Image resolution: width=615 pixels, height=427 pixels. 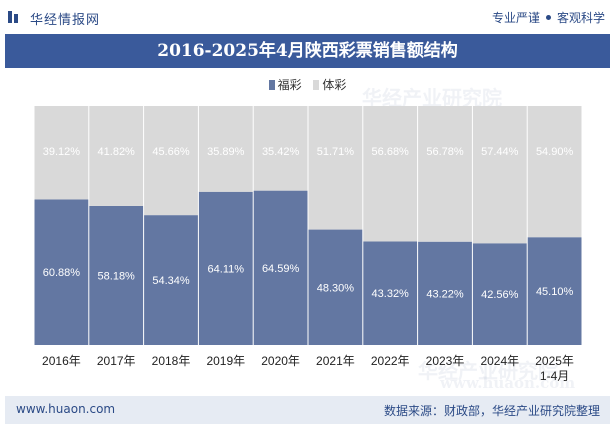 I want to click on data-label-ticai-1: 41.82%, so click(x=117, y=152).